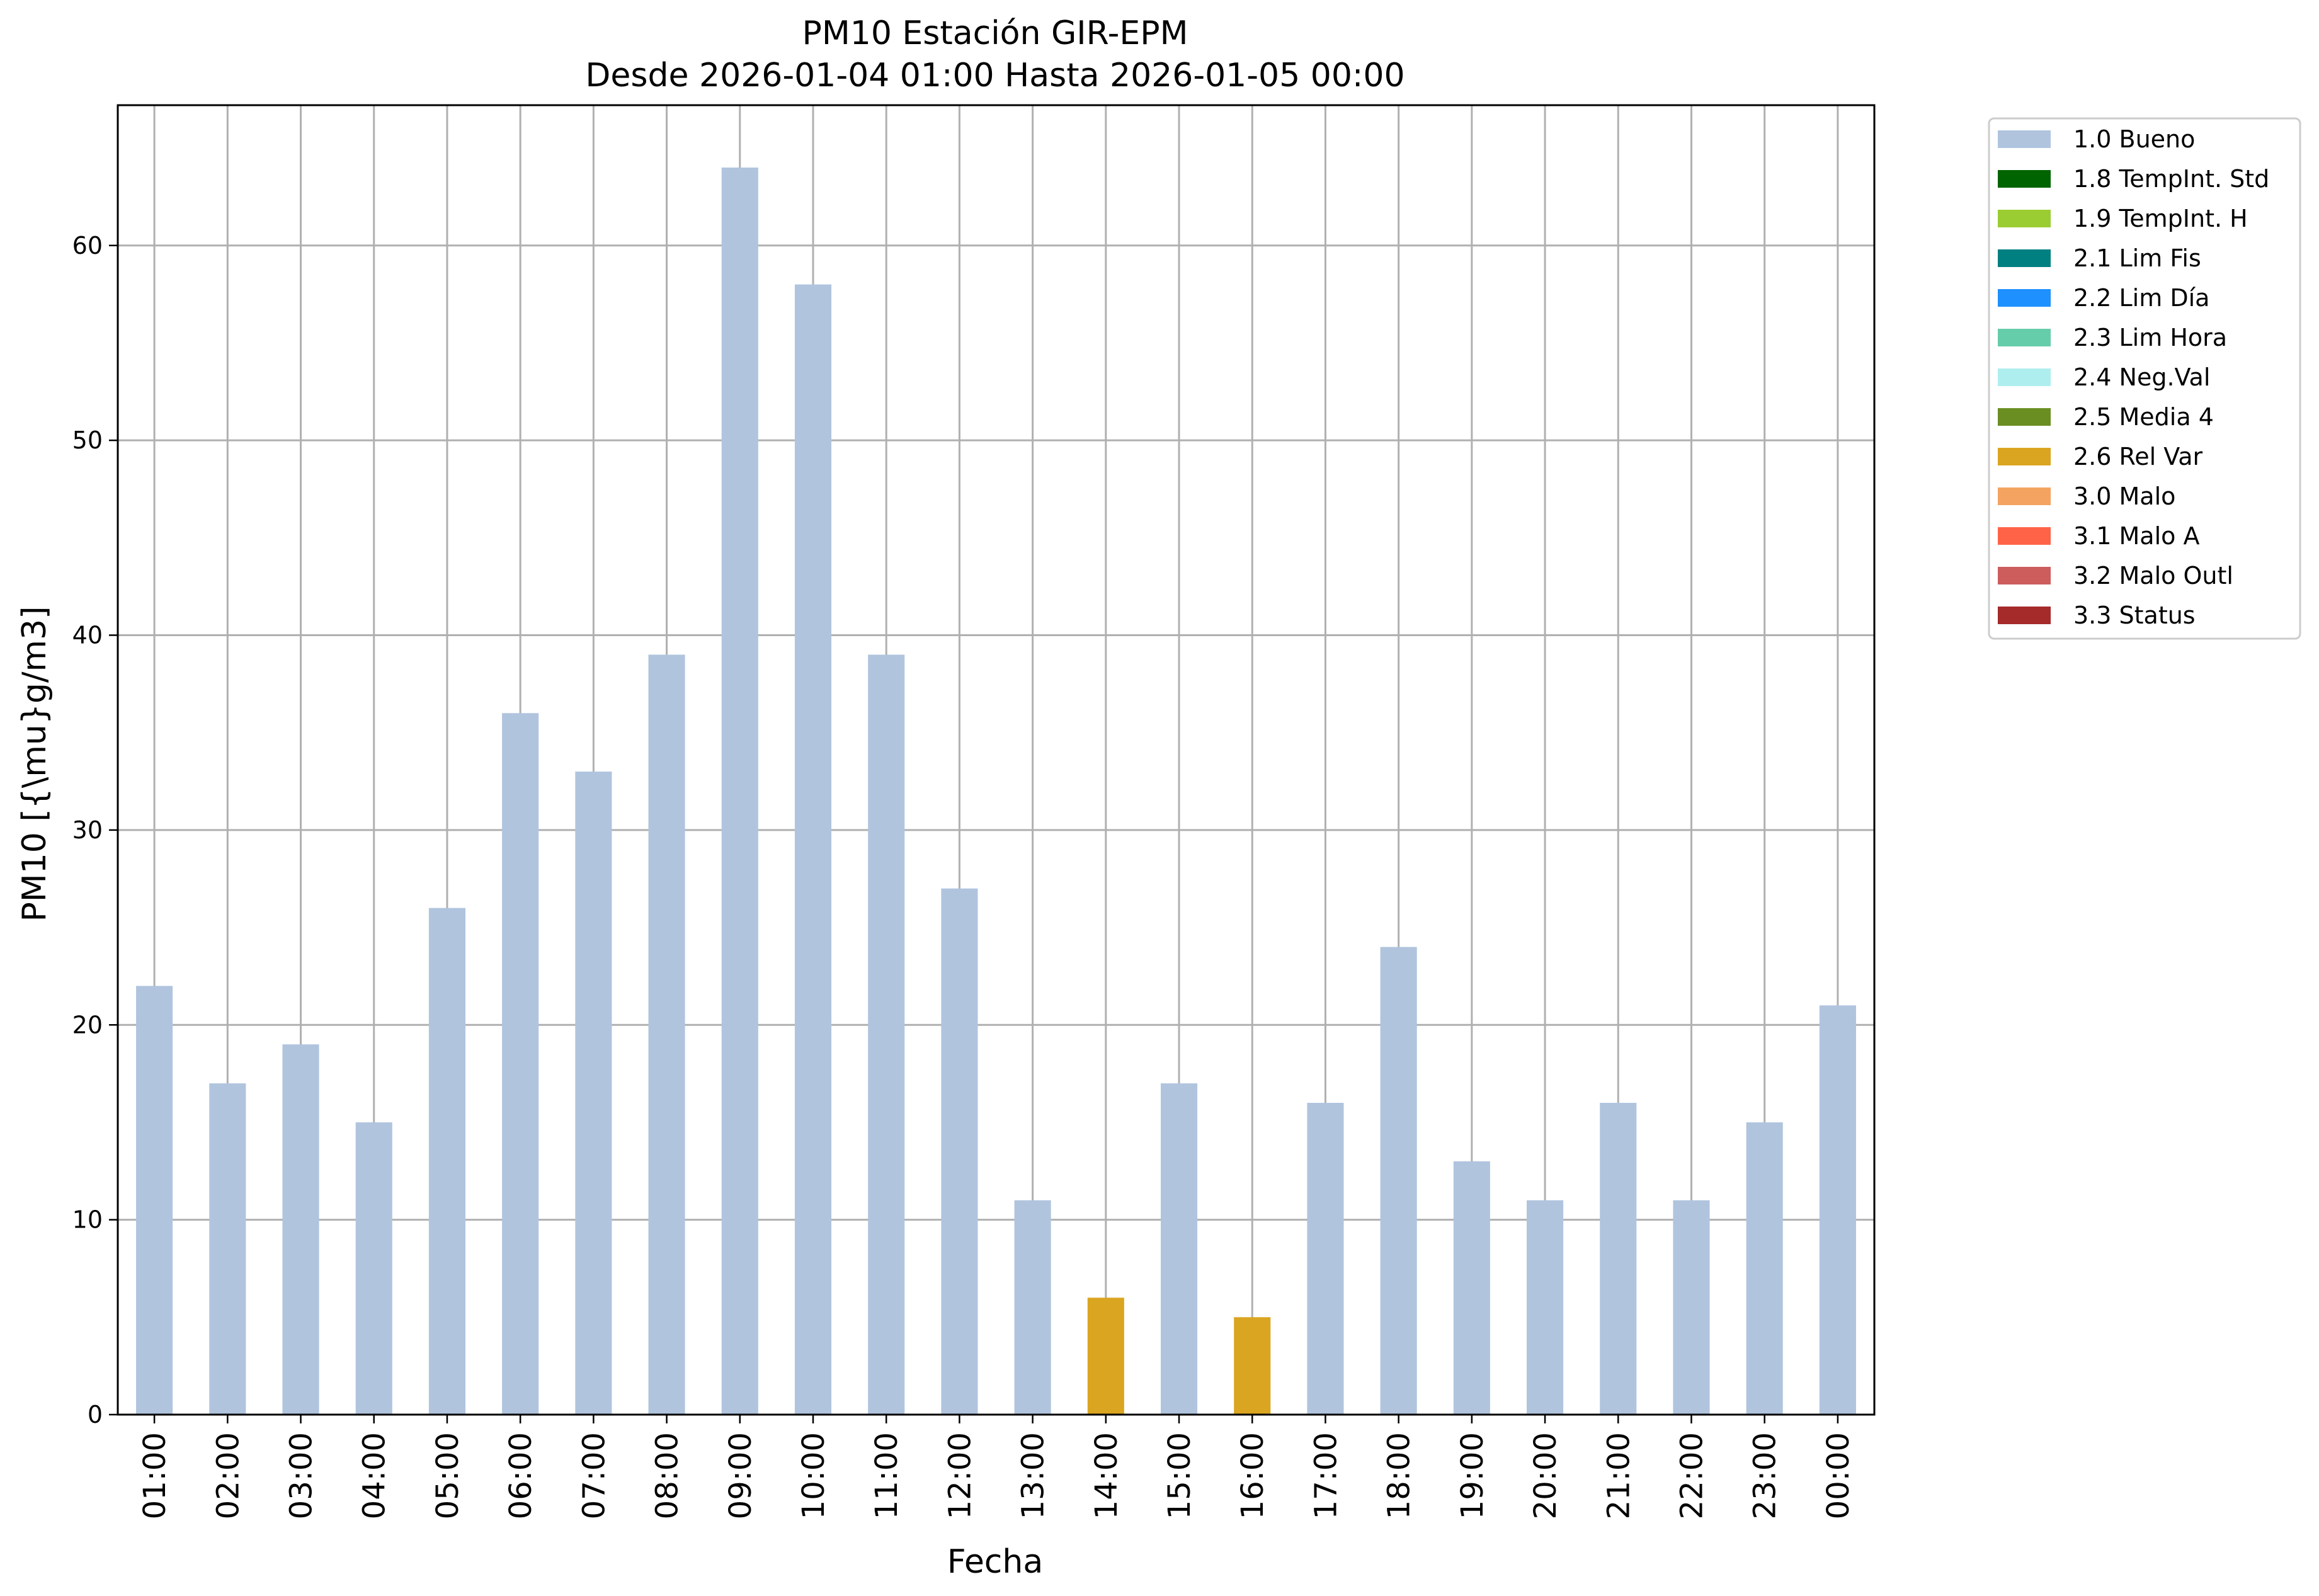  Describe the element at coordinates (2134, 139) in the screenshot. I see `legend-label: 1.0 Bueno` at that location.